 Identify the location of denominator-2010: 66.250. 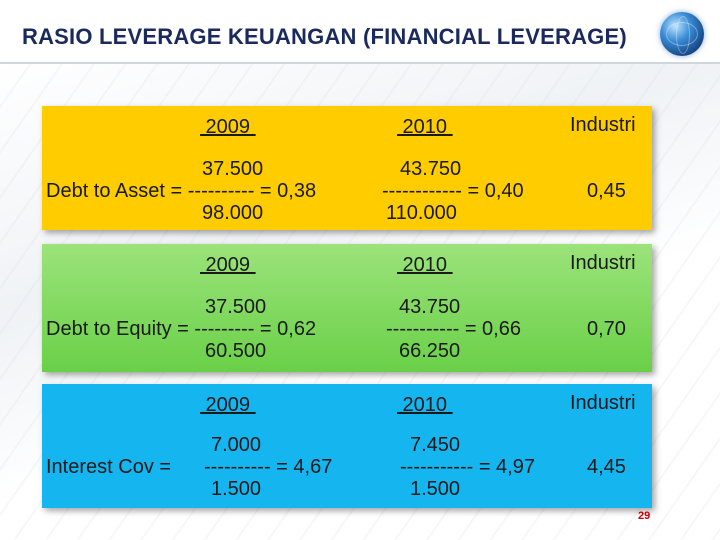
(430, 351).